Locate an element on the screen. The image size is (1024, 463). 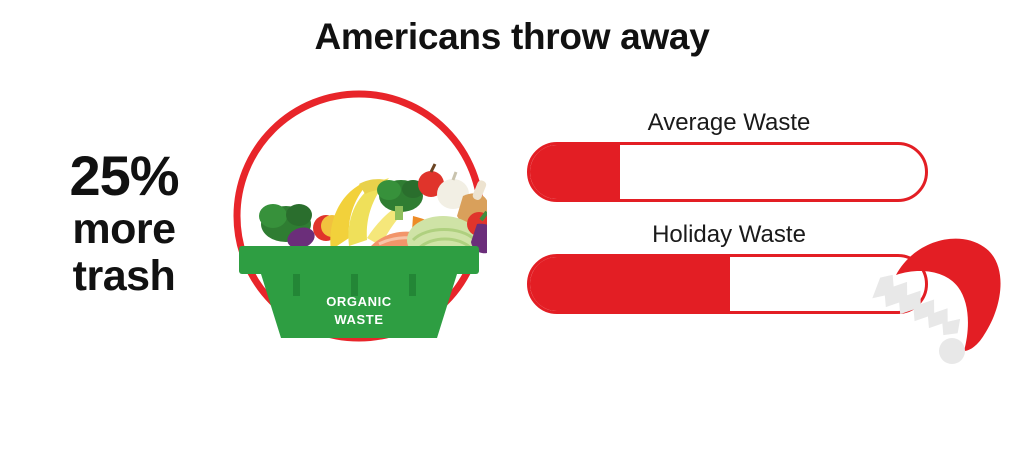
bar-fill-average-waste is located at coordinates (575, 172).